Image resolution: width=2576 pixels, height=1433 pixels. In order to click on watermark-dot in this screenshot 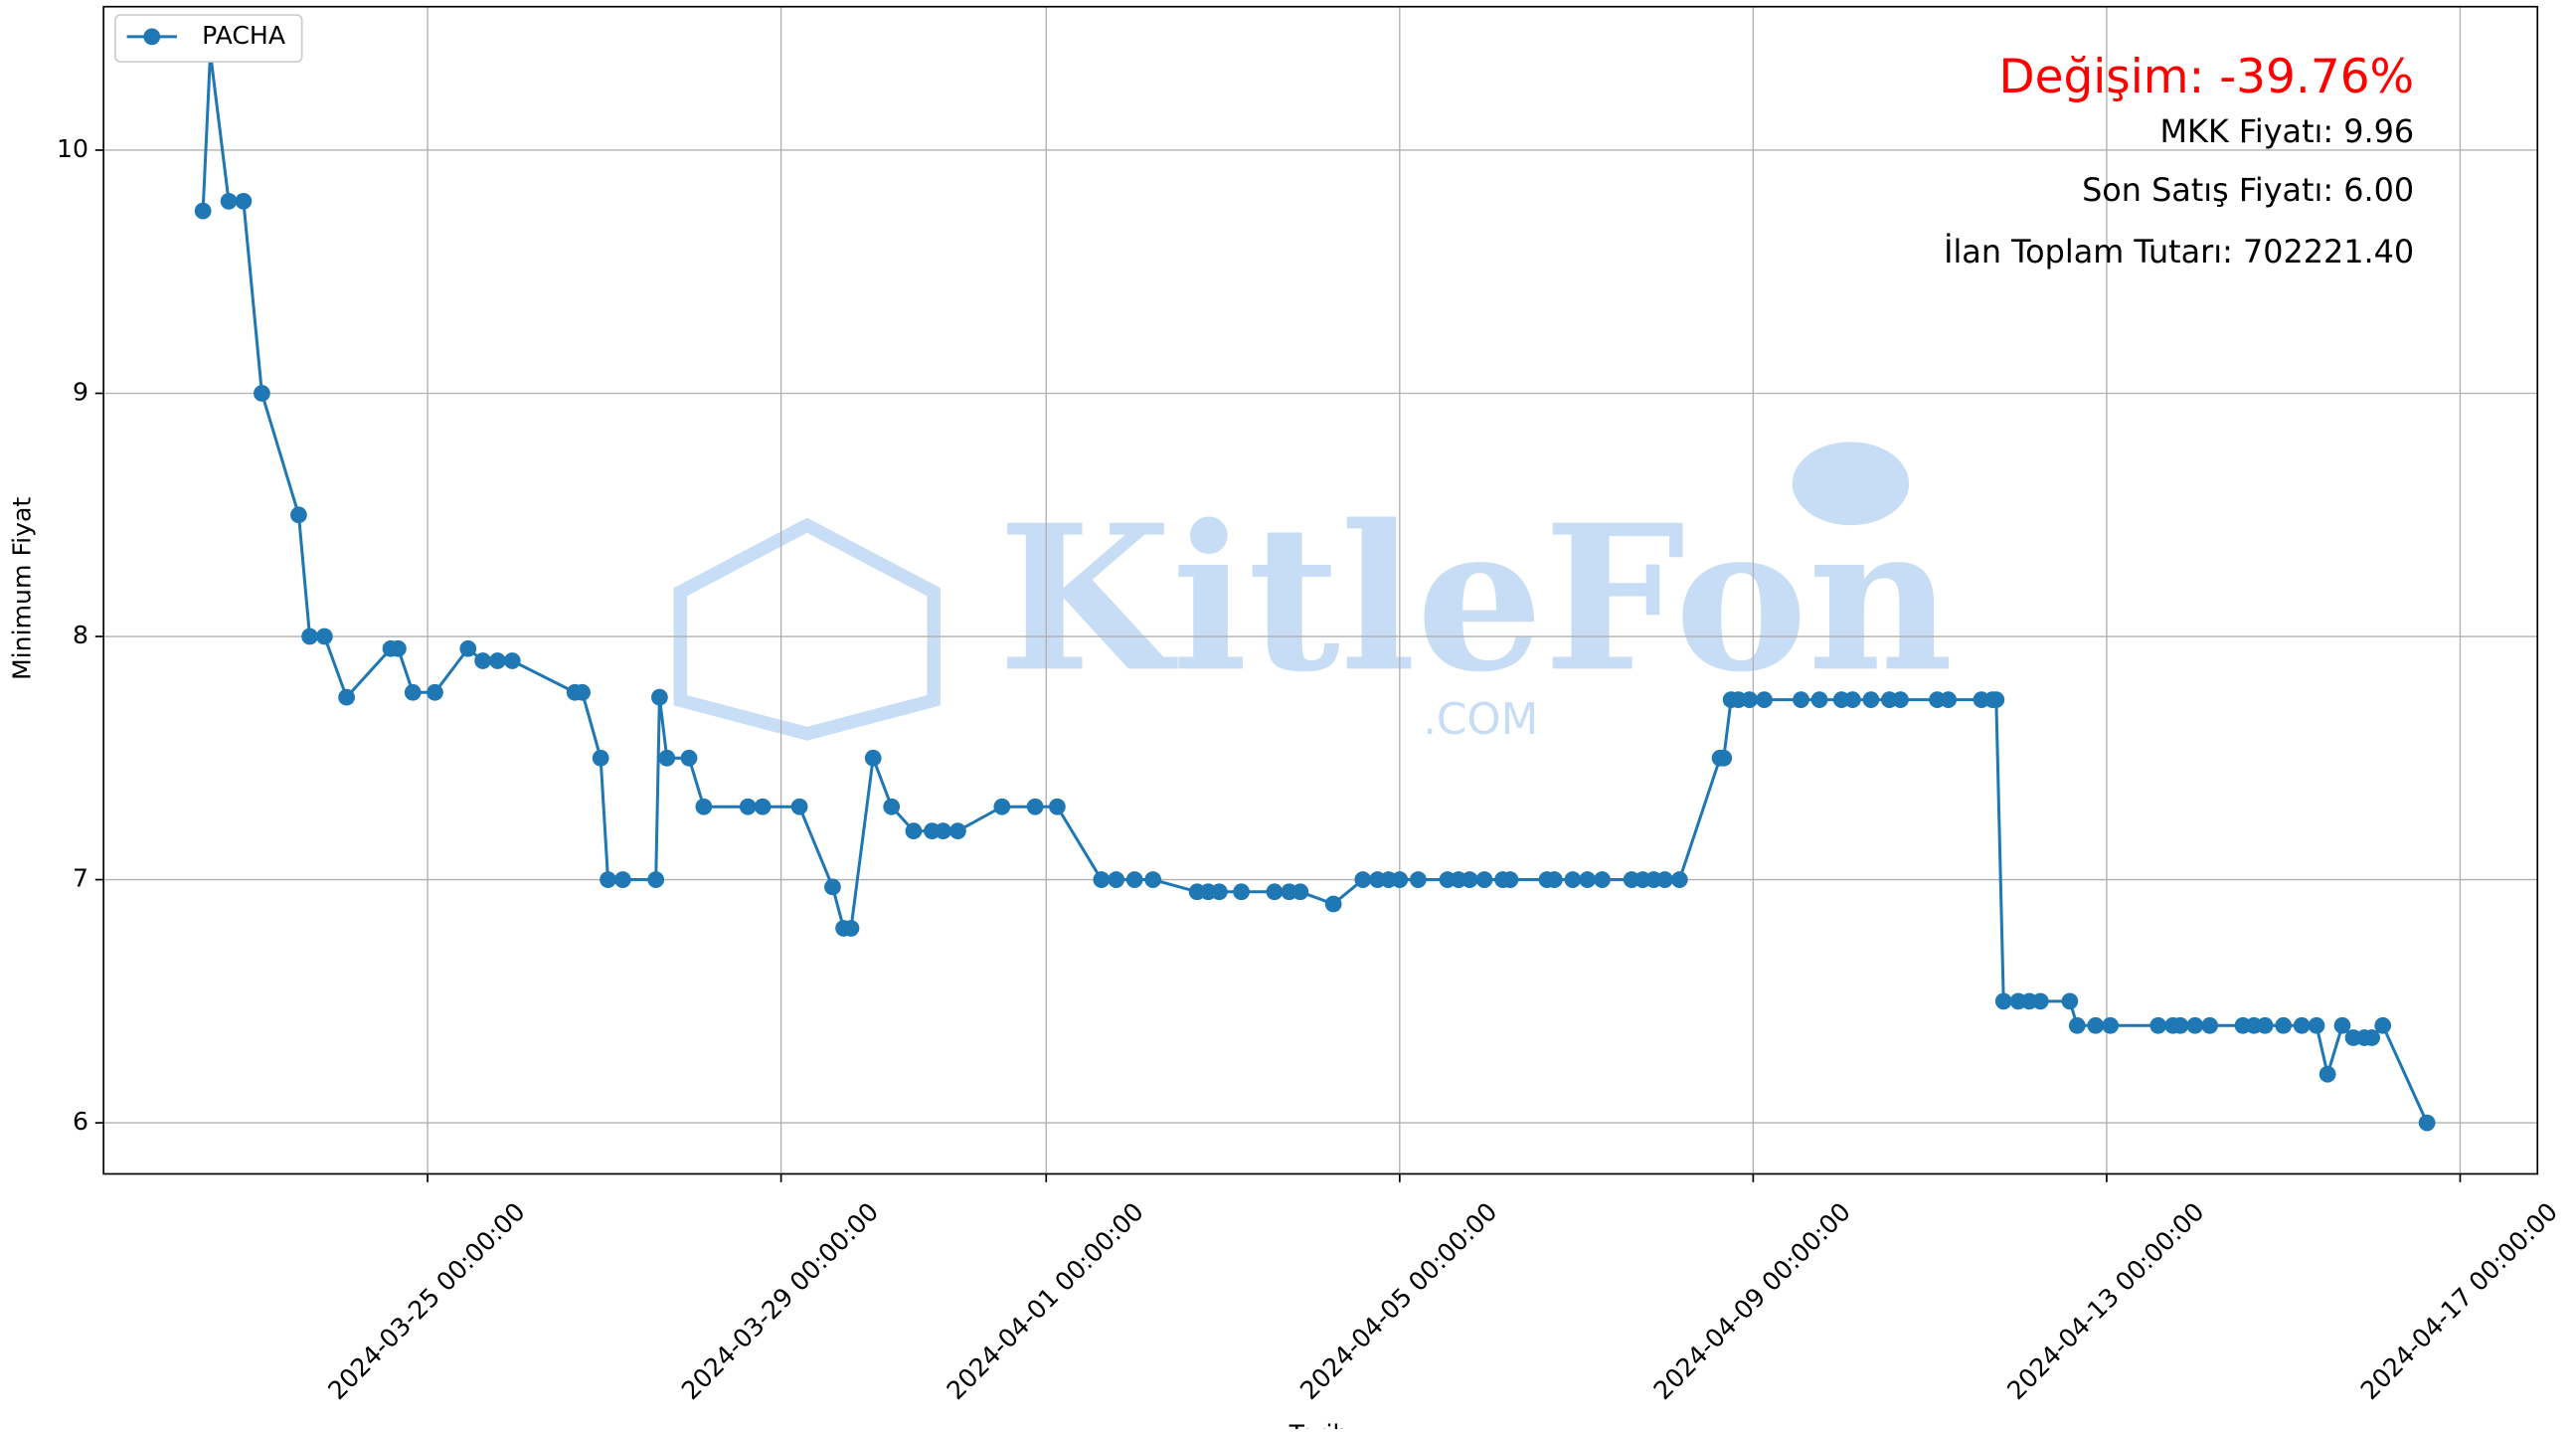, I will do `click(1851, 484)`.